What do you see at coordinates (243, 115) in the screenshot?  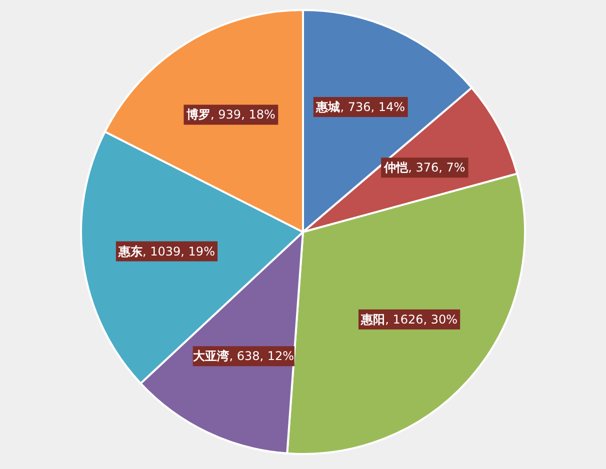 I see `data-label: , 939, 18%` at bounding box center [243, 115].